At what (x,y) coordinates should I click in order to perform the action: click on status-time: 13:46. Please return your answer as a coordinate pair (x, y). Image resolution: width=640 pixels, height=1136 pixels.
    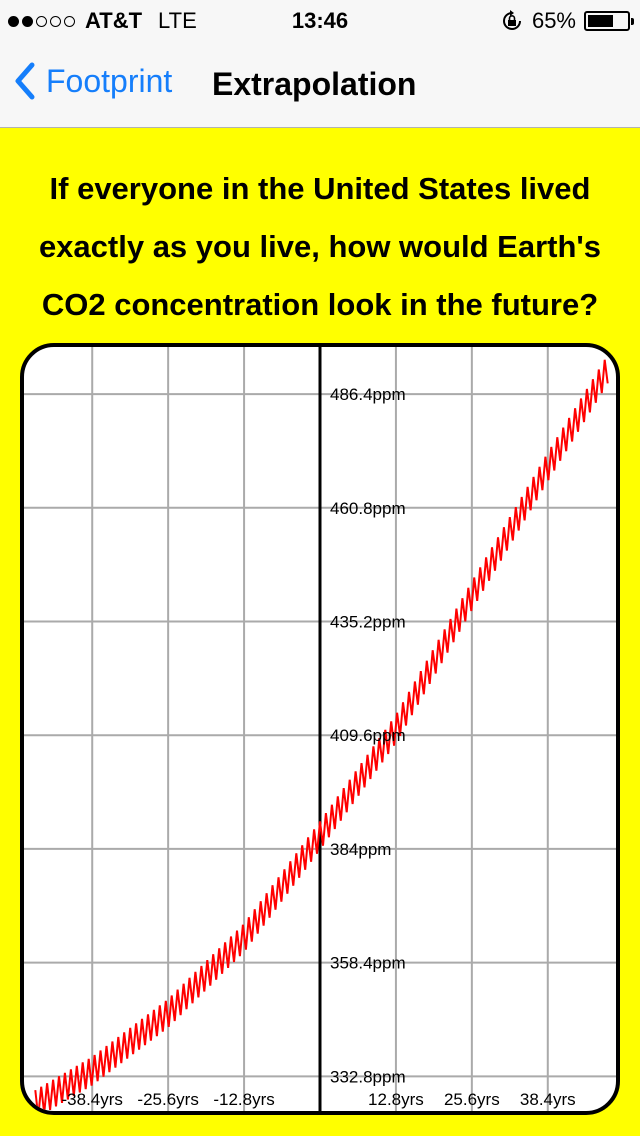
    Looking at the image, I should click on (320, 20).